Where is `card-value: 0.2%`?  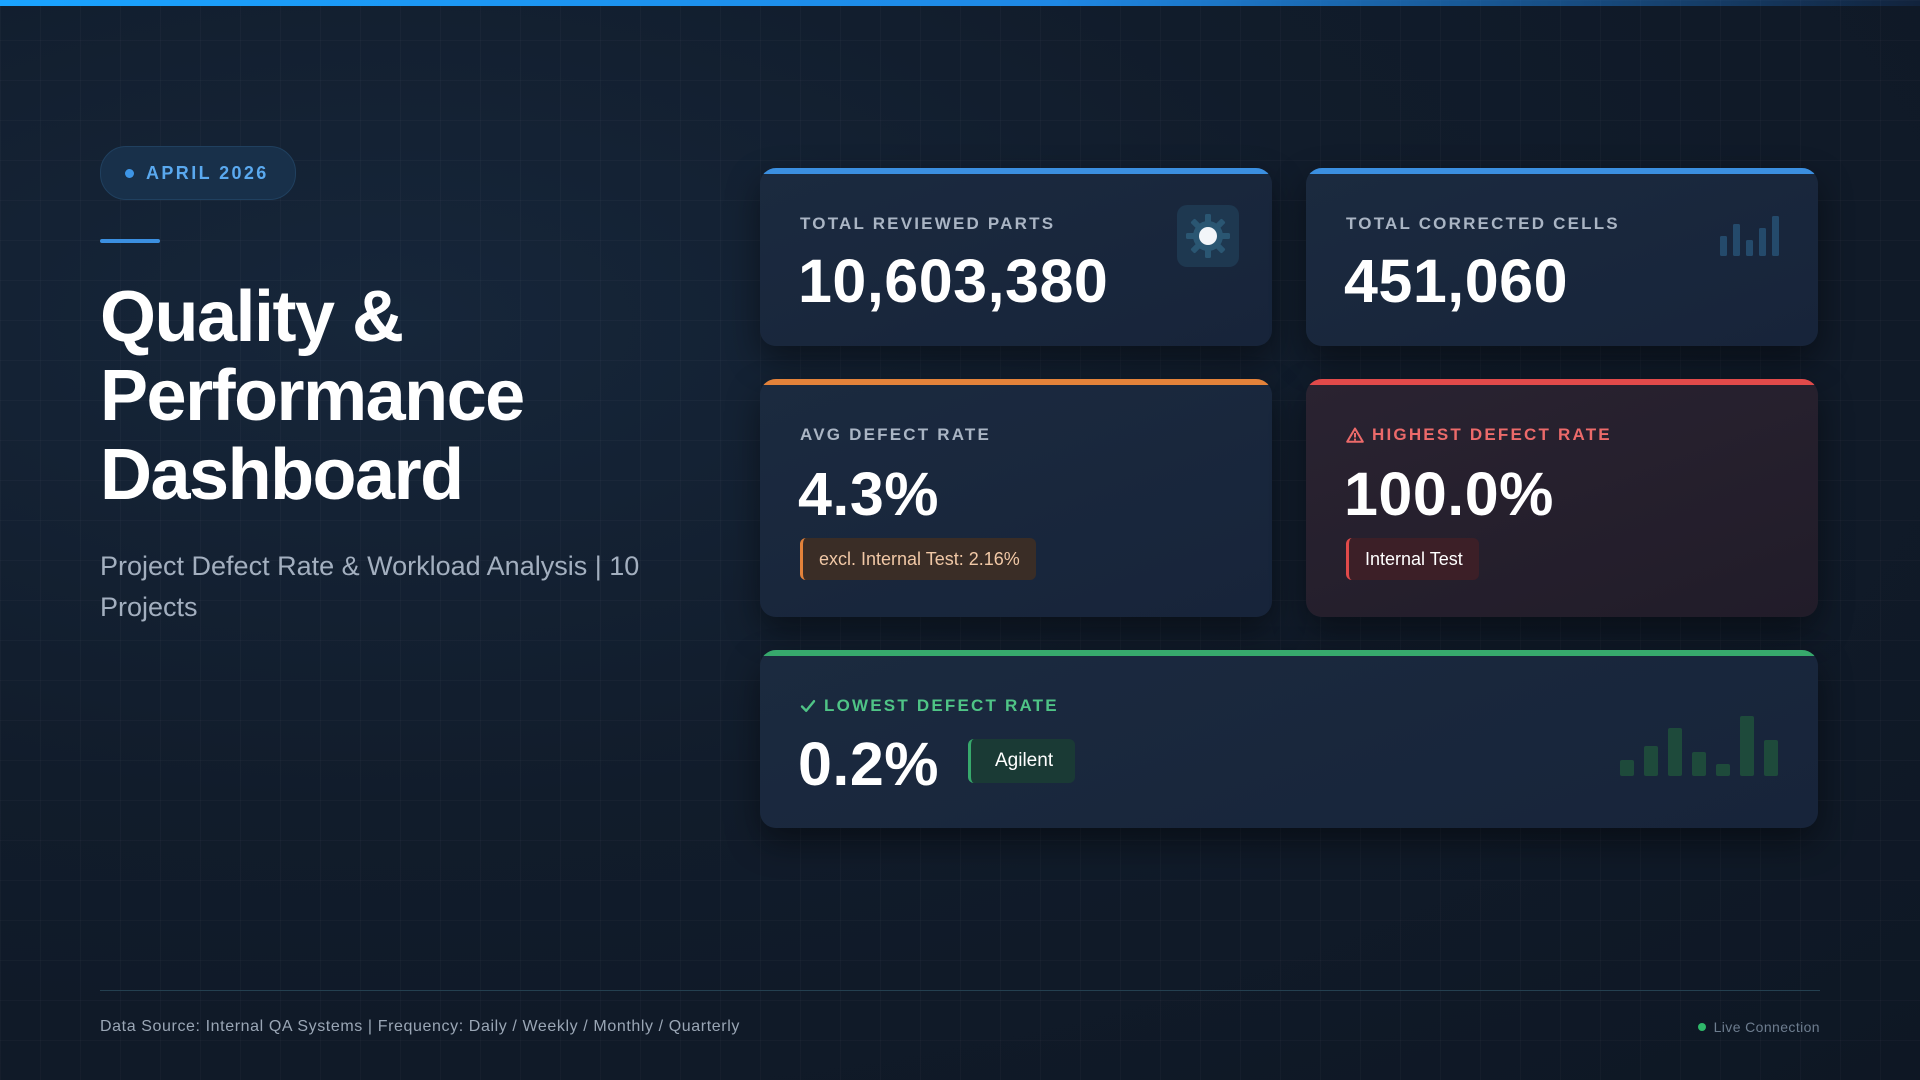
card-value: 0.2% is located at coordinates (869, 764).